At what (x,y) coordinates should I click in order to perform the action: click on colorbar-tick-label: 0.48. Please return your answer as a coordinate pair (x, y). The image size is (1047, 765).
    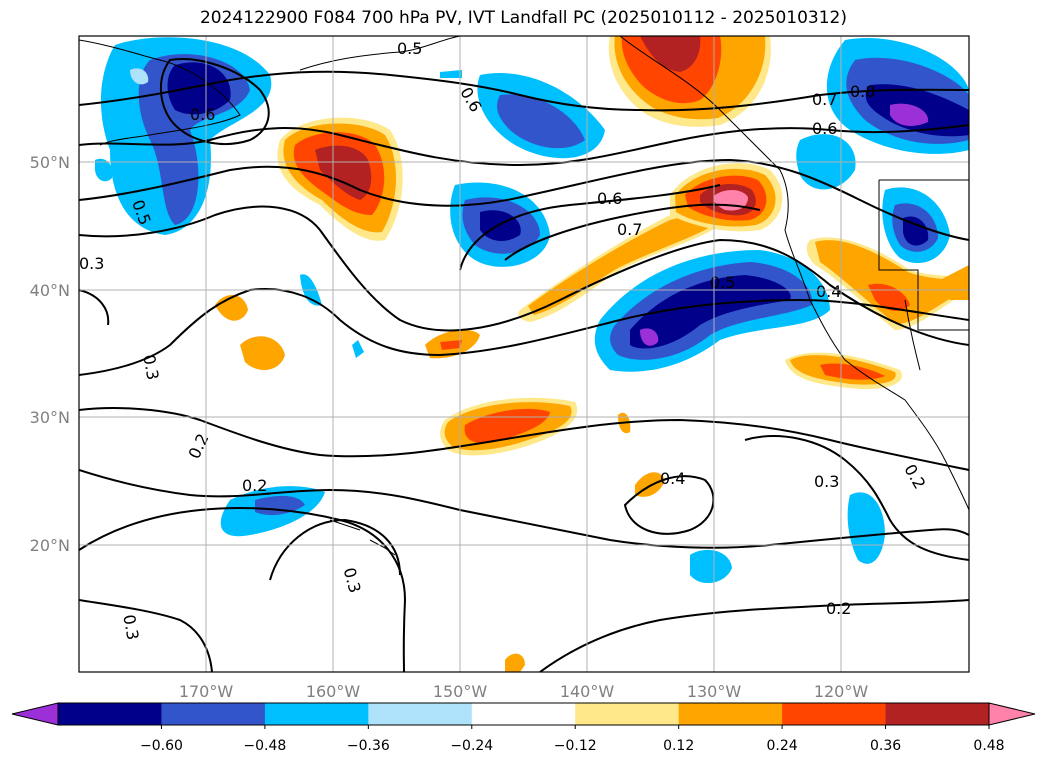
    Looking at the image, I should click on (988, 746).